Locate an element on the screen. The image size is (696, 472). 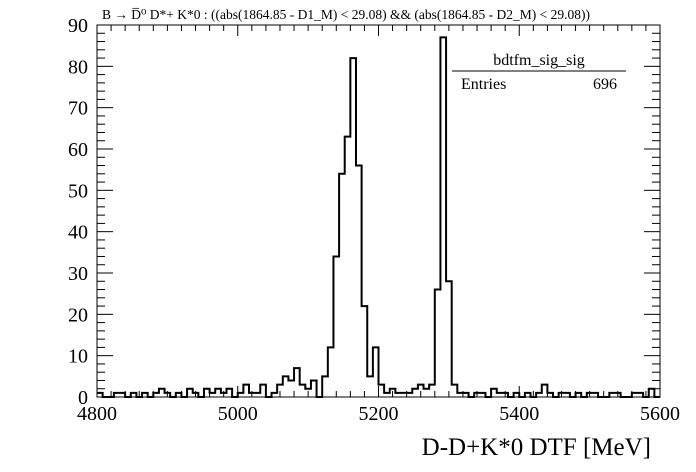
y-tick-label: 30 is located at coordinates (78, 274).